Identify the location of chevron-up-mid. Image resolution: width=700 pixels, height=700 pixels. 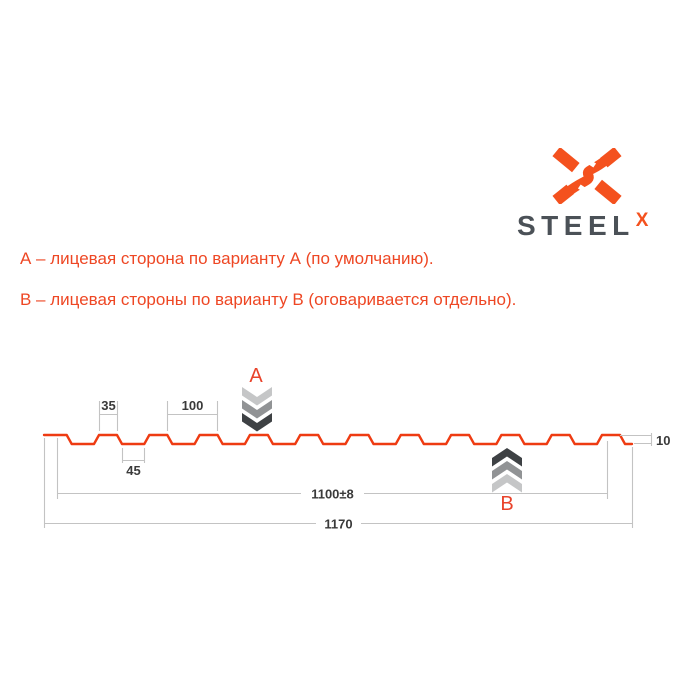
(507, 470).